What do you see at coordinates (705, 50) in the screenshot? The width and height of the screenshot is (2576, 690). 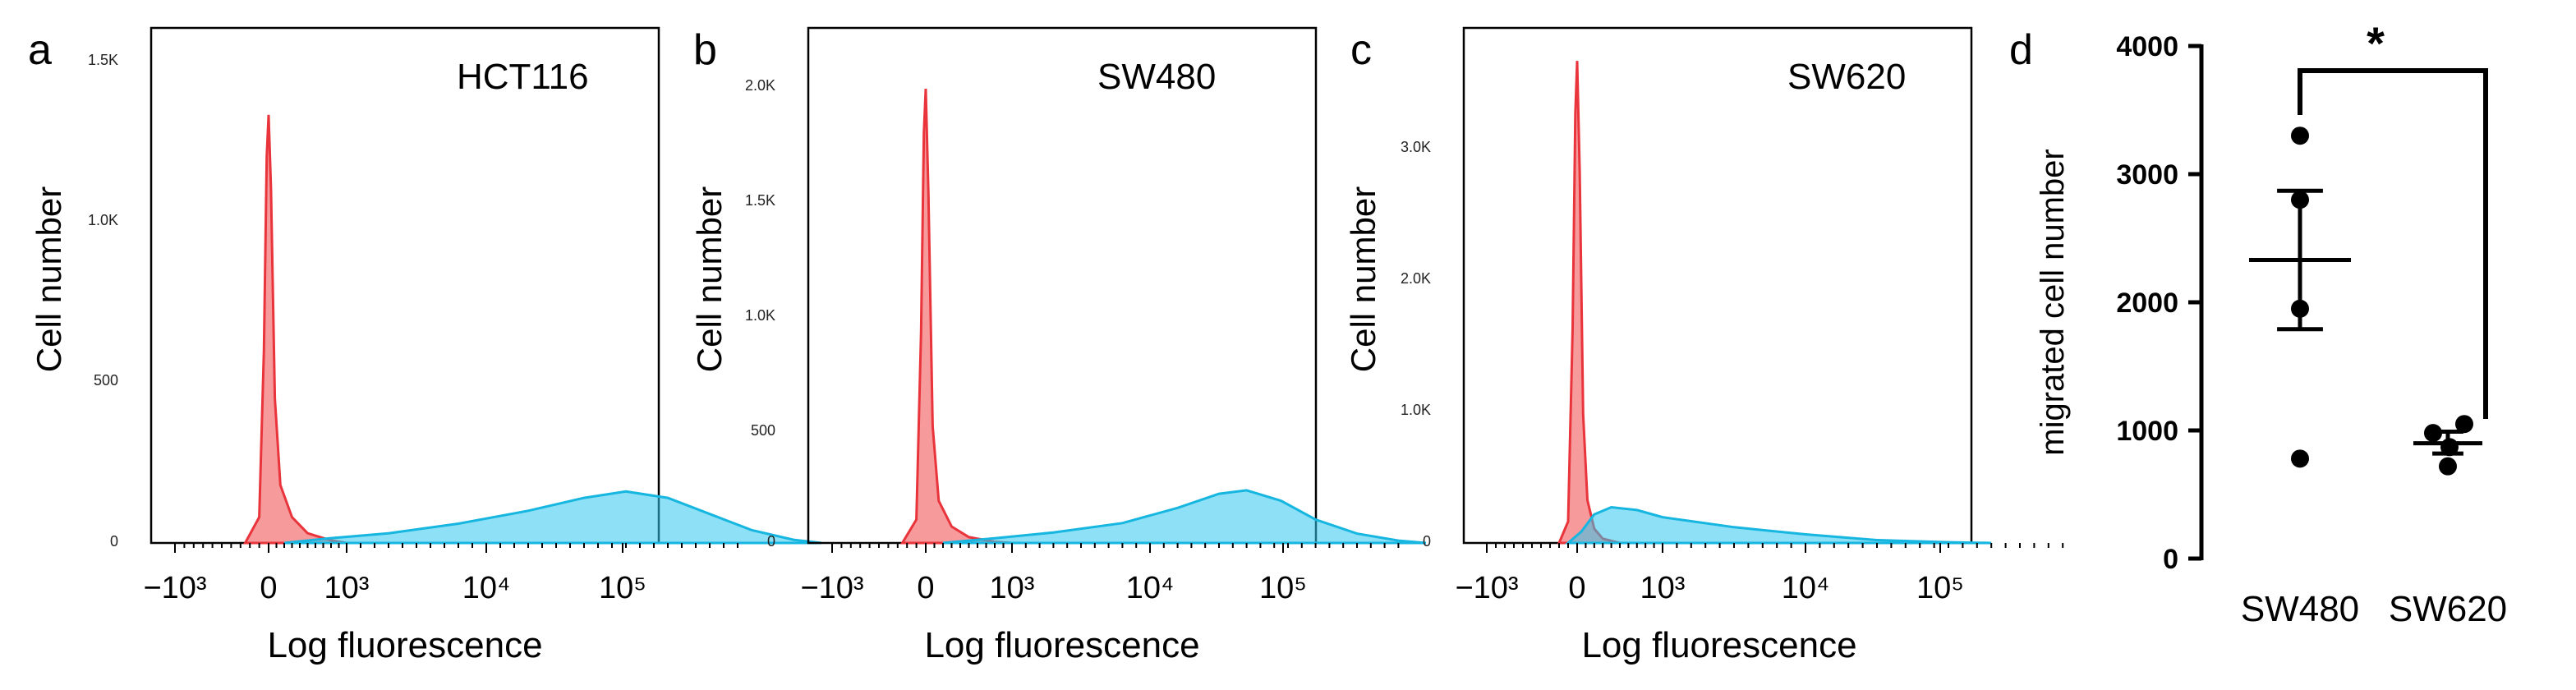 I see `panel-letter-b: b` at bounding box center [705, 50].